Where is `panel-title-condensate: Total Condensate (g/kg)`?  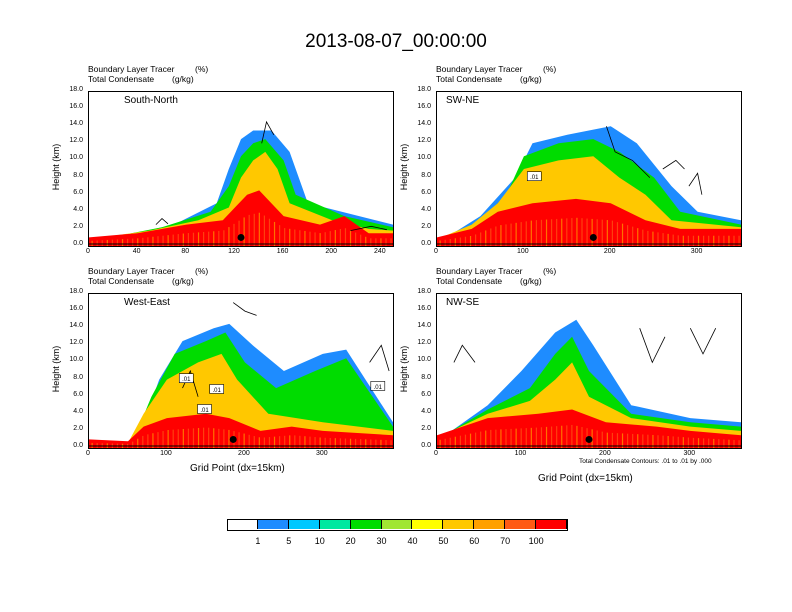 panel-title-condensate: Total Condensate (g/kg) is located at coordinates (489, 79).